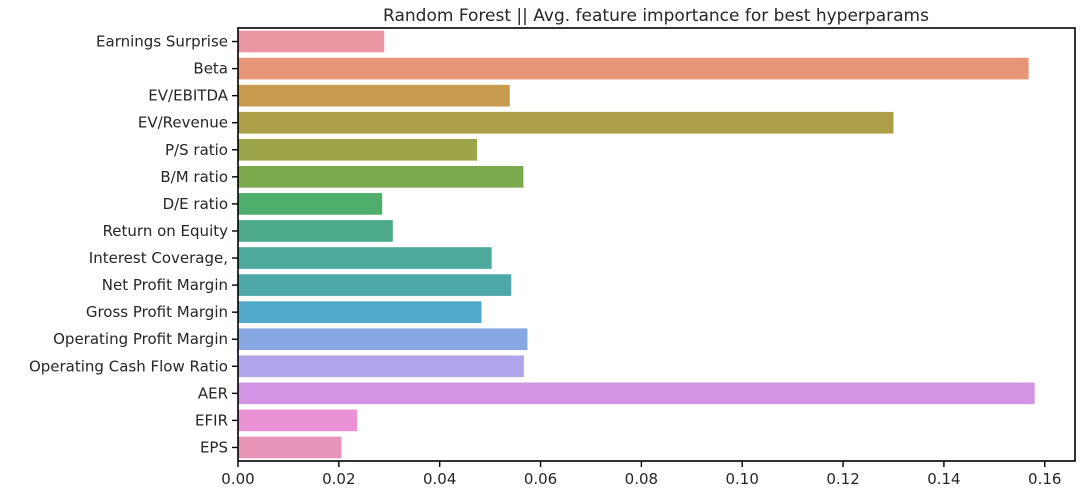  What do you see at coordinates (360, 312) in the screenshot?
I see `bar-gross-profit-margin` at bounding box center [360, 312].